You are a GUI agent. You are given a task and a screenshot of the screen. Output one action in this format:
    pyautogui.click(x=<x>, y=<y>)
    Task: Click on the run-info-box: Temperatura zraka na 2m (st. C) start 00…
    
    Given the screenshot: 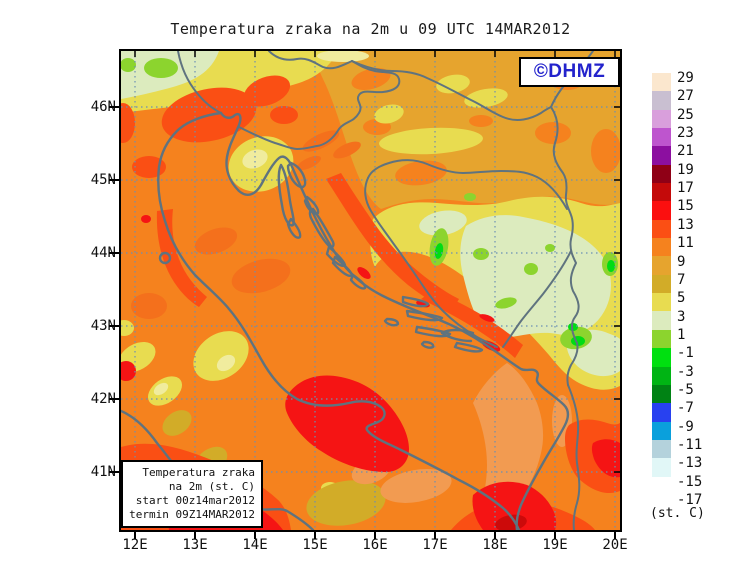 What is the action you would take?
    pyautogui.click(x=192, y=494)
    